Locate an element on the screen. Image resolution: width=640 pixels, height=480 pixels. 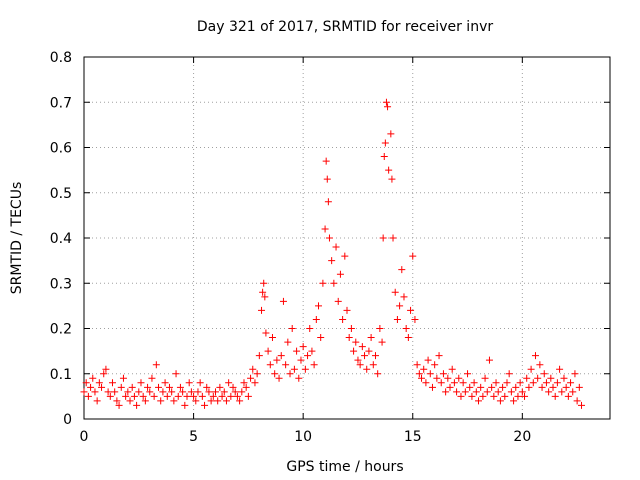
y-tick-labels: 0 0.1 0.2 0.3 0.4 0.5 0.6 0.7 0.8 is located at coordinates (61, 239).